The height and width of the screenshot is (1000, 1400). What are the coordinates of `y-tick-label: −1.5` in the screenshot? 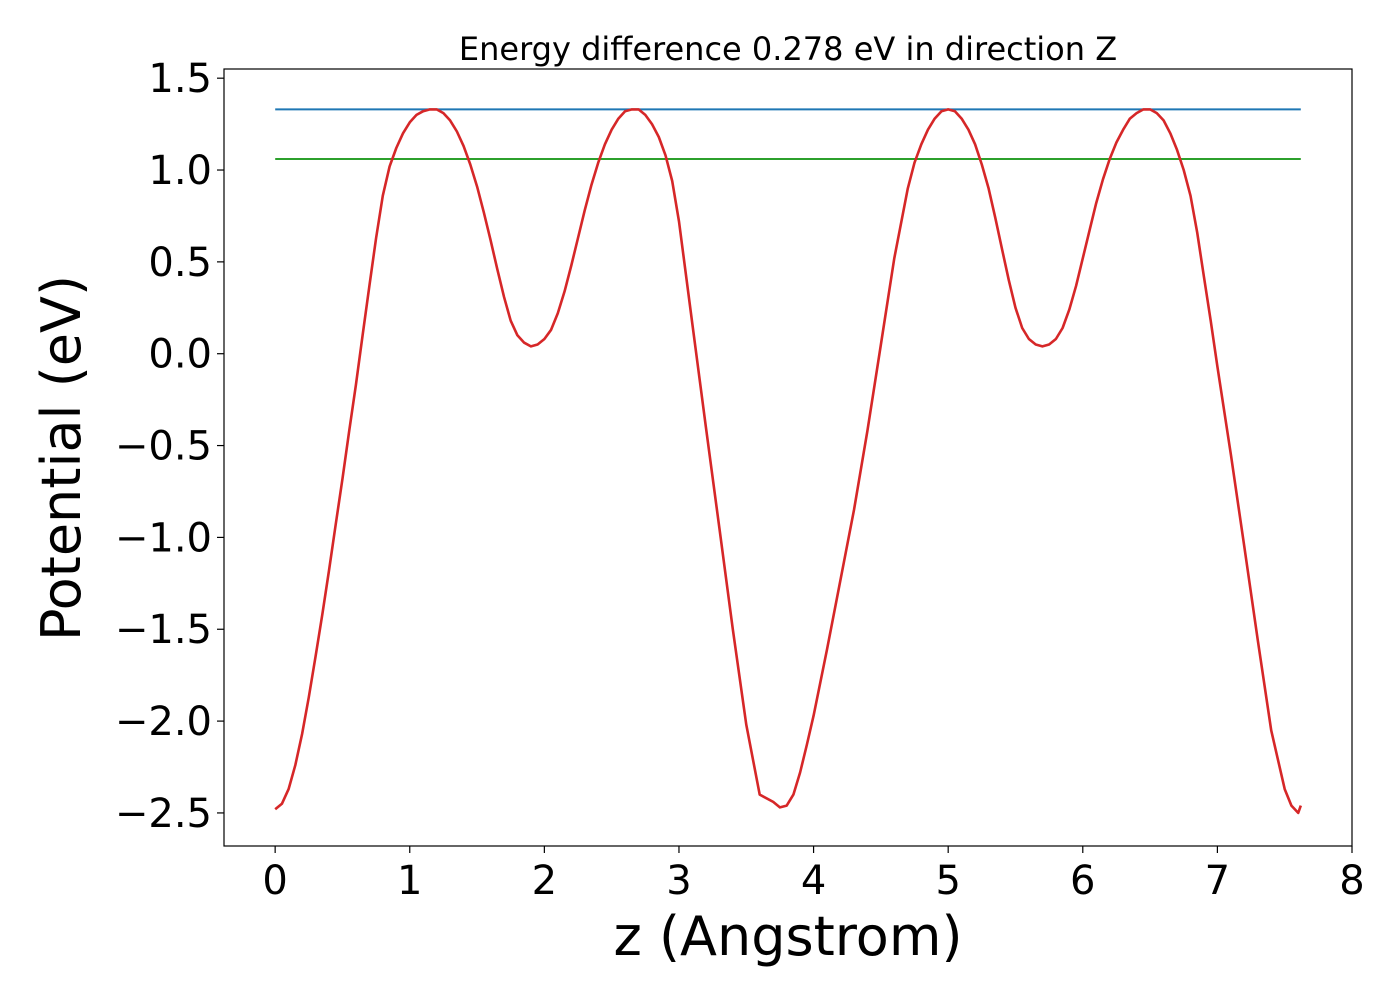 It's located at (163, 630).